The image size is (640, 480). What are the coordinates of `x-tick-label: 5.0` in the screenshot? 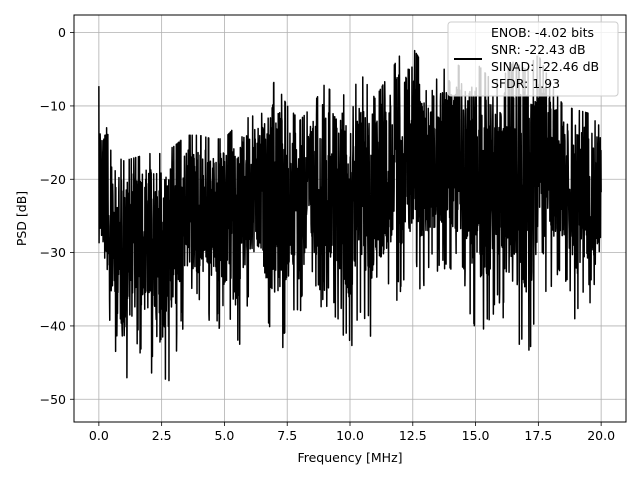 It's located at (224, 435).